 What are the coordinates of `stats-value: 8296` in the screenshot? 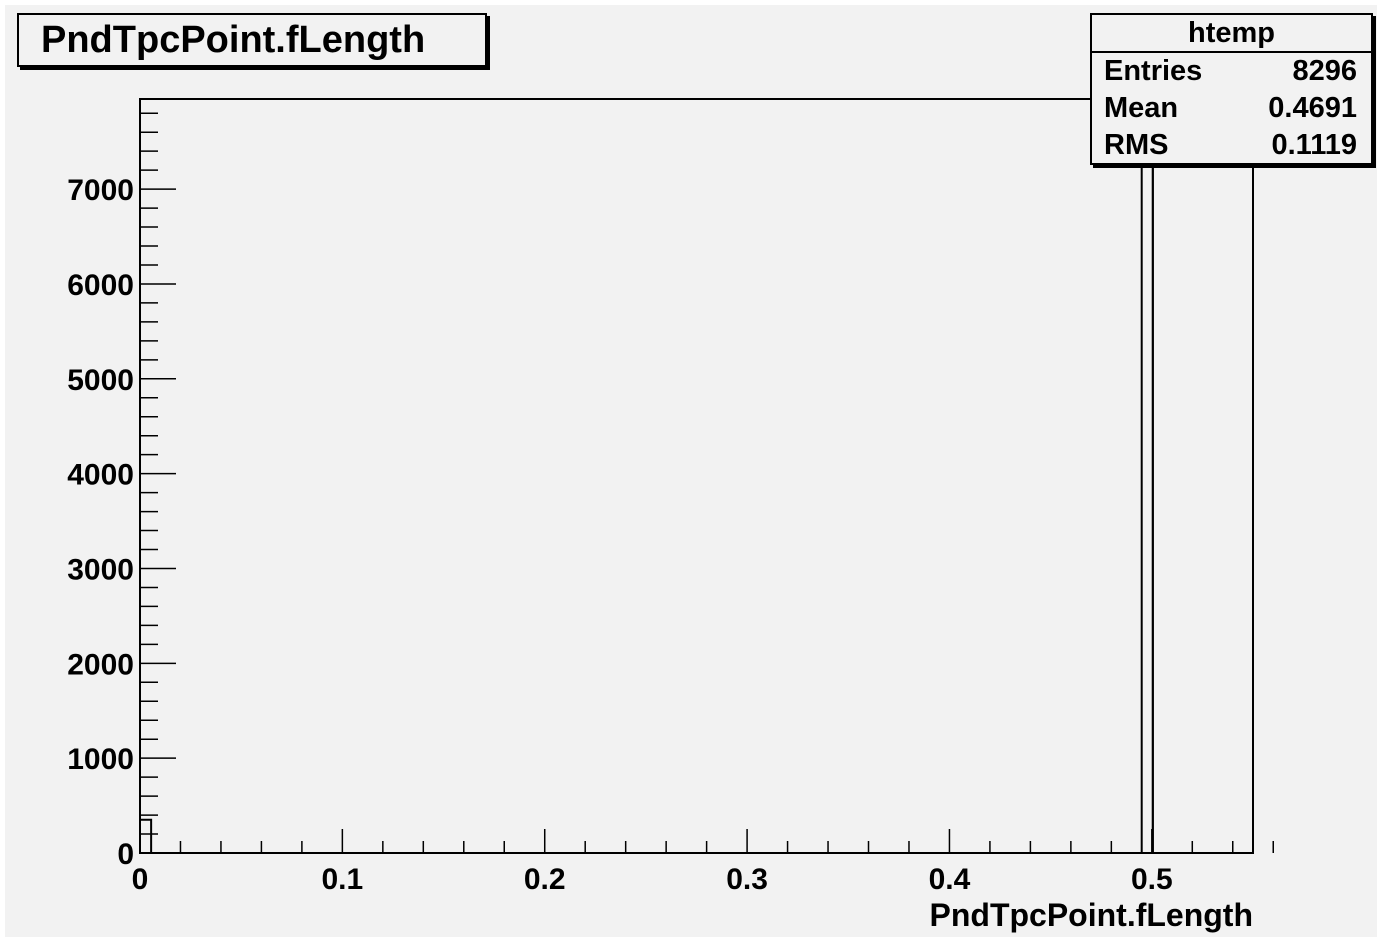 It's located at (1324, 71).